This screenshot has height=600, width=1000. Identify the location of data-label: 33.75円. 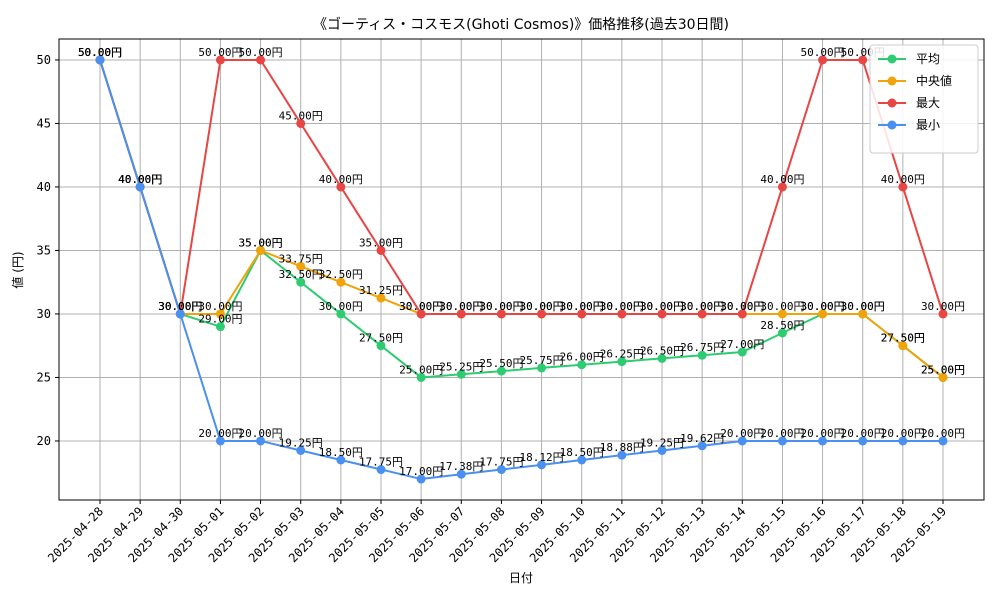
(301, 258).